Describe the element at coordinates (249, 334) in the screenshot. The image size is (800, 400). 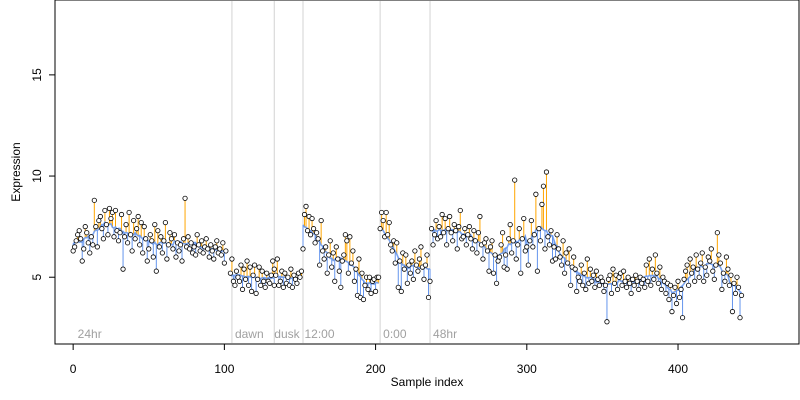
I see `phase-label: dawn` at that location.